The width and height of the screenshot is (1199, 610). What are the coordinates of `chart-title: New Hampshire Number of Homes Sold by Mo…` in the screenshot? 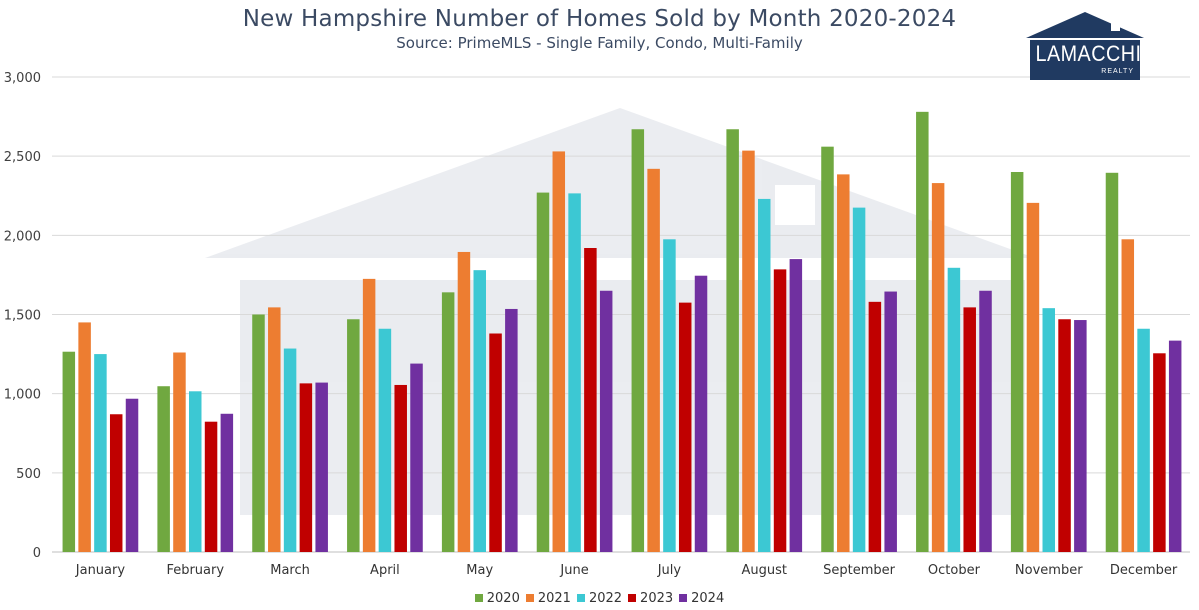 It's located at (599, 19).